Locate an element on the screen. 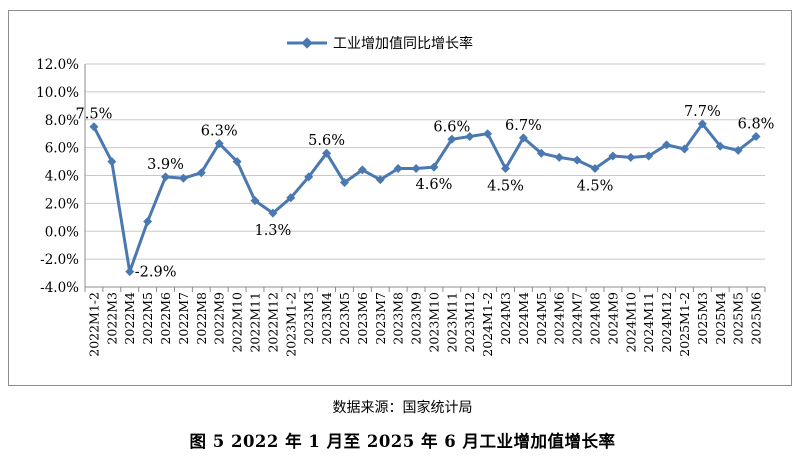 The height and width of the screenshot is (469, 805). figure-caption: 图 5 2022 年 1 月至 2025 年 6 月工业增加值增长率 is located at coordinates (402, 441).